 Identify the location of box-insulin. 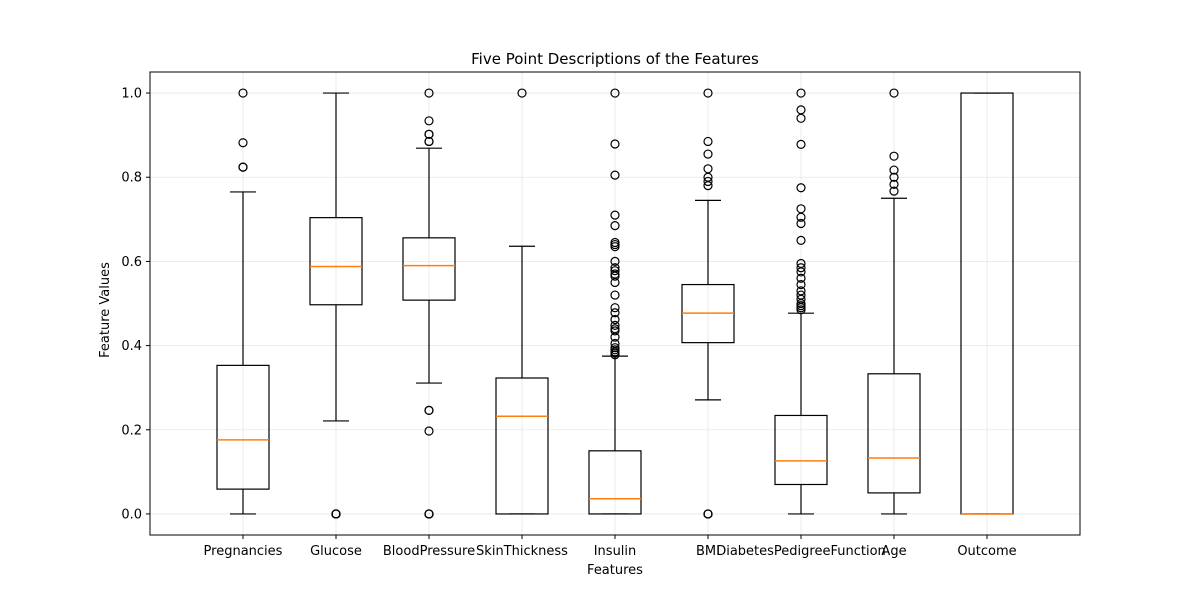
(615, 301).